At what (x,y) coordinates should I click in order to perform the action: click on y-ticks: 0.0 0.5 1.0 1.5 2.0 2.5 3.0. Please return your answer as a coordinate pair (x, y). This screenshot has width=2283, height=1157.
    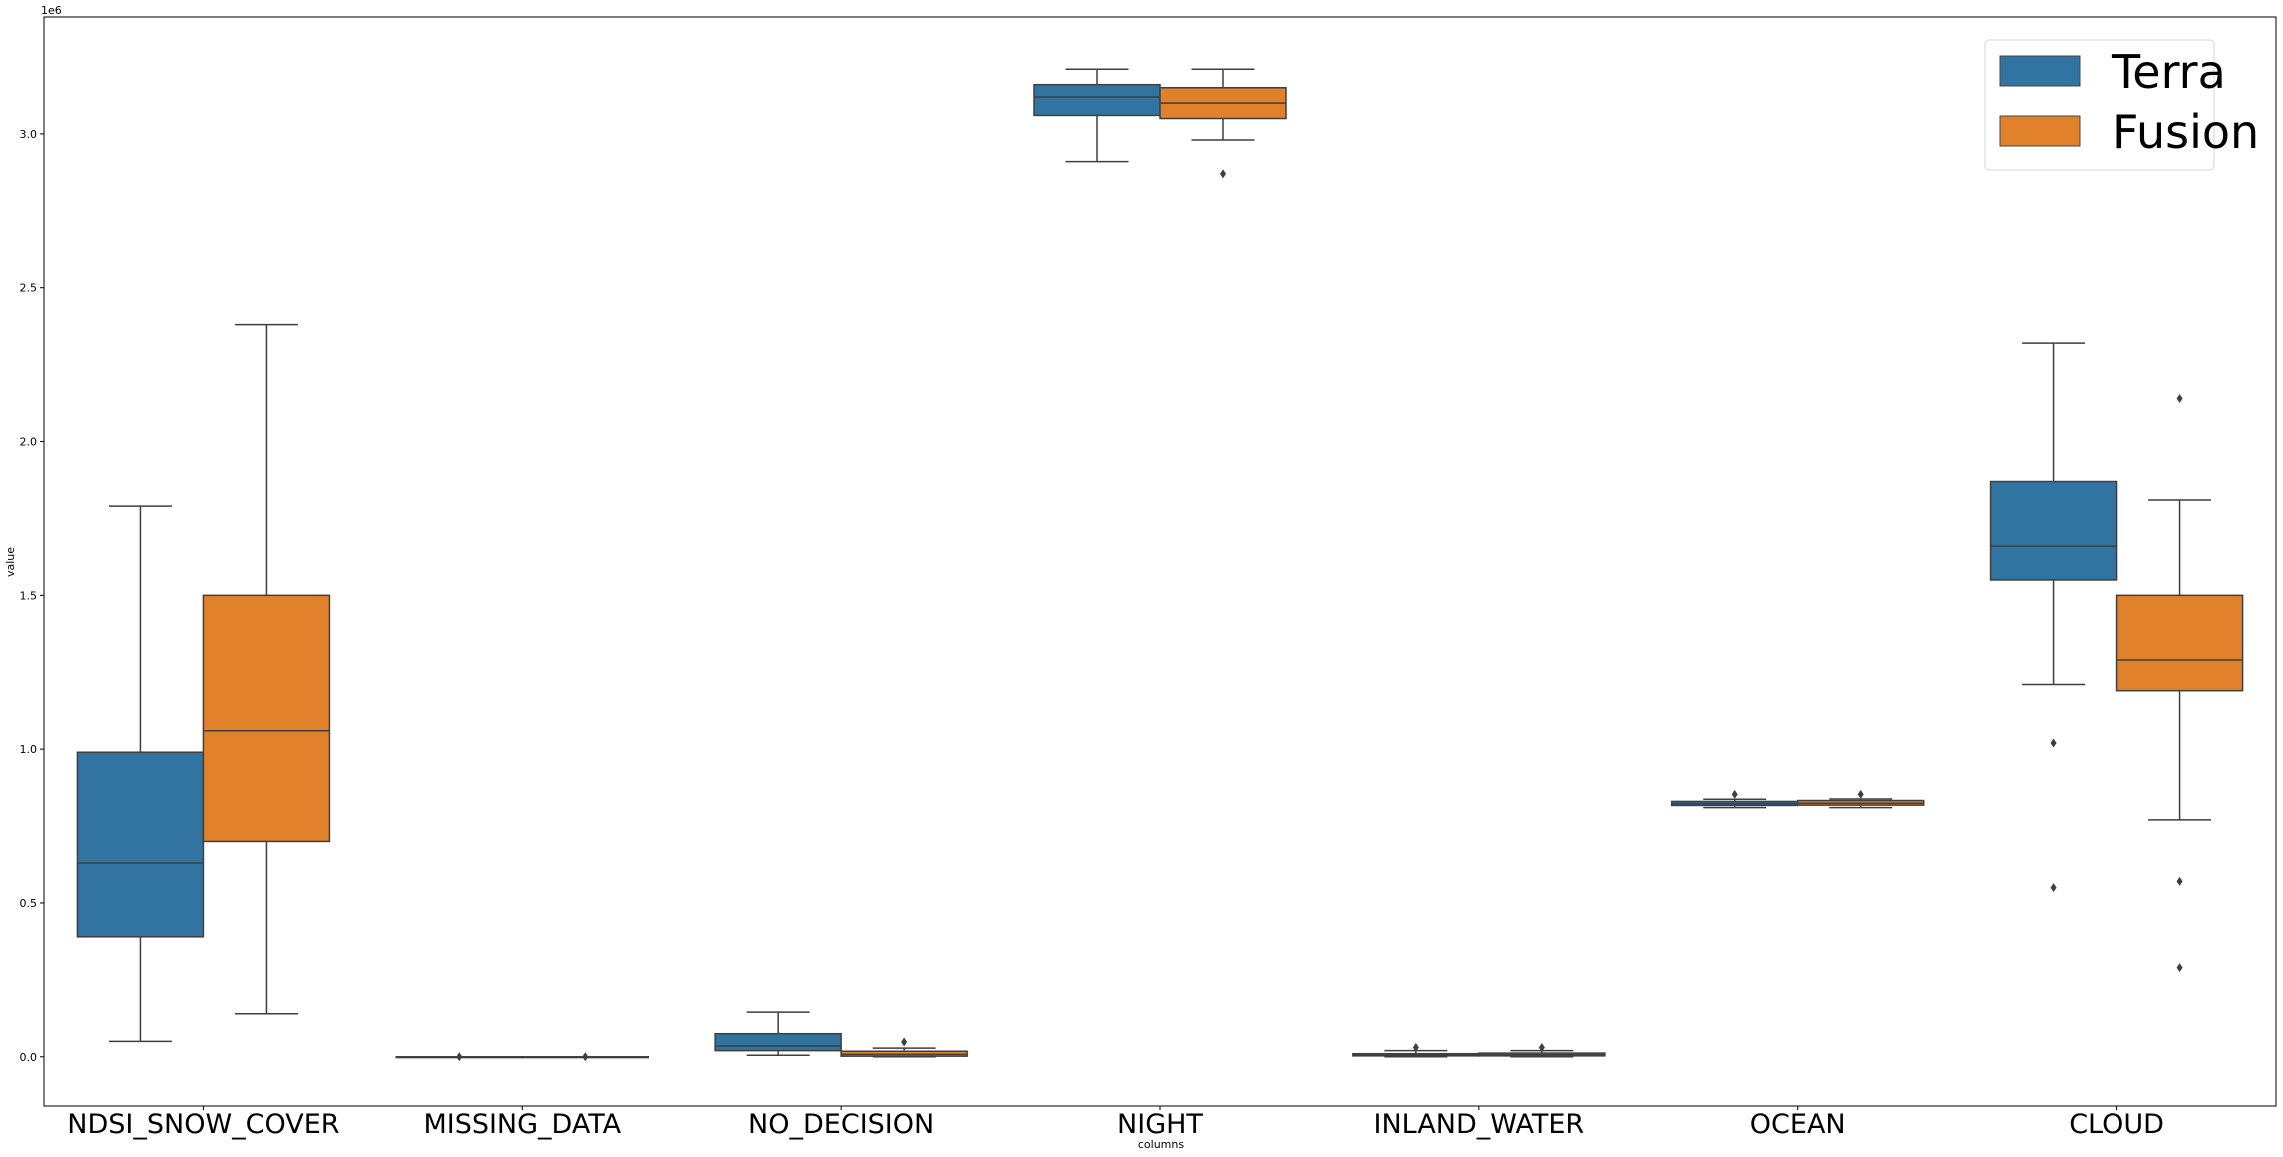
    Looking at the image, I should click on (32, 596).